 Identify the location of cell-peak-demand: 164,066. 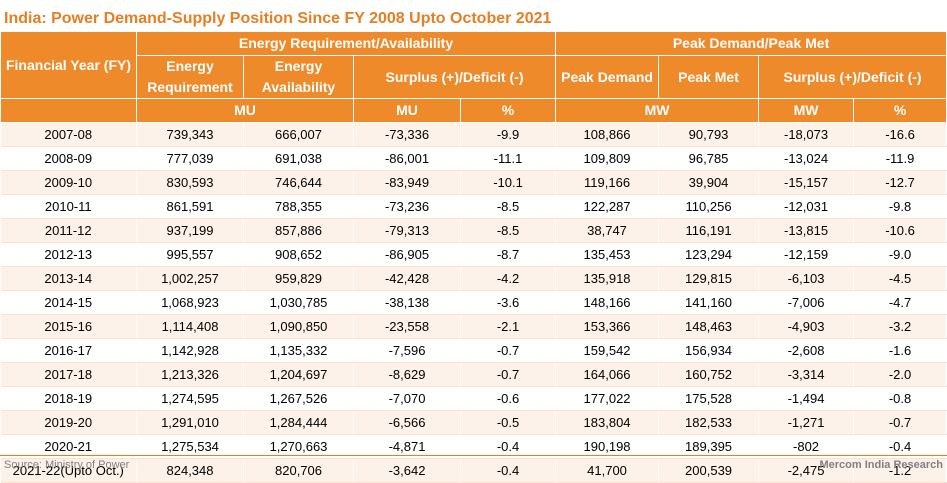
(607, 374).